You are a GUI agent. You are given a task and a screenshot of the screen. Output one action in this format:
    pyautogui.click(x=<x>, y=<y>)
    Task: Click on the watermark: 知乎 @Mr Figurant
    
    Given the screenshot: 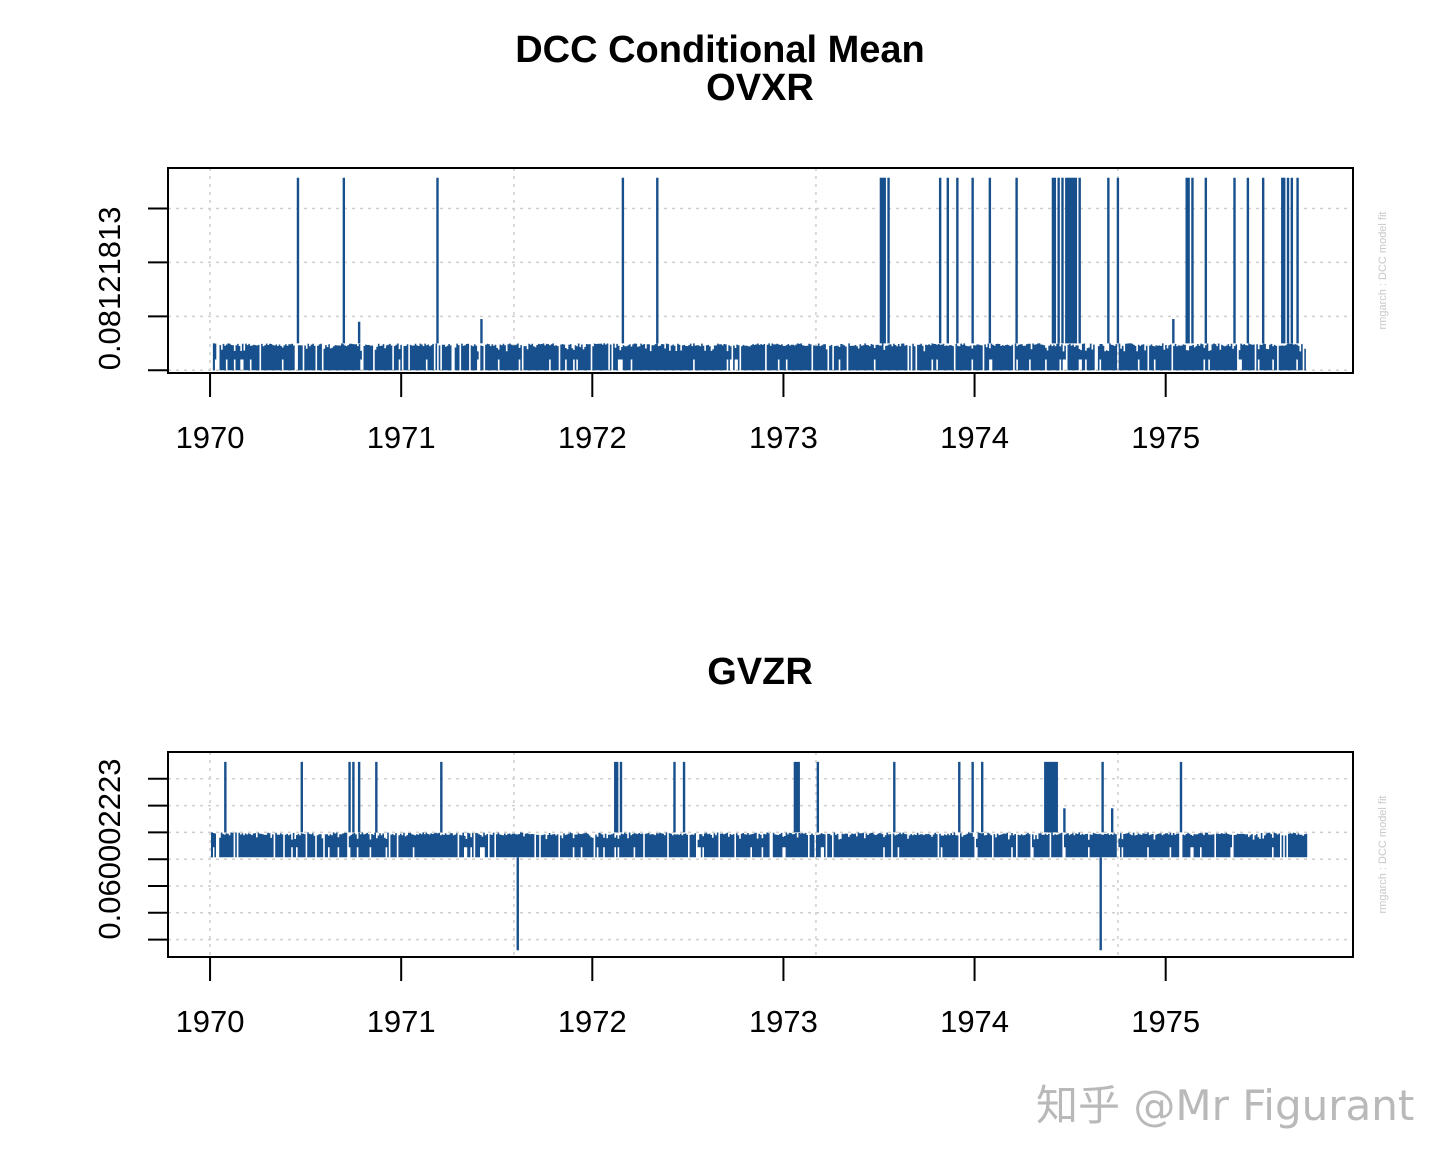 What is the action you would take?
    pyautogui.click(x=1225, y=1105)
    